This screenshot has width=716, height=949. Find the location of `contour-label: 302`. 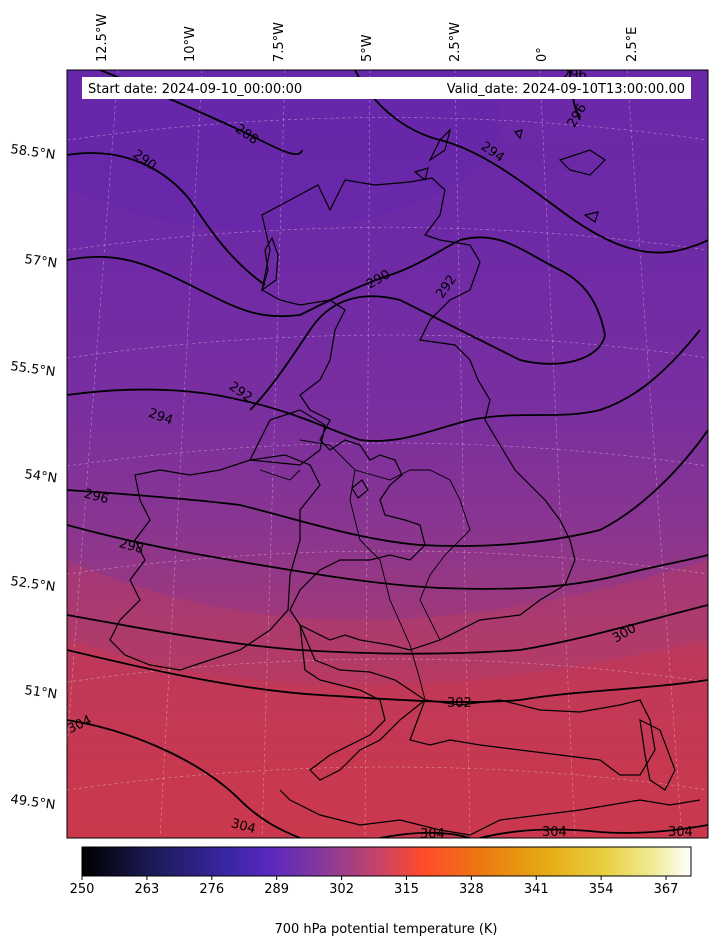

contour-label: 302 is located at coordinates (459, 703).